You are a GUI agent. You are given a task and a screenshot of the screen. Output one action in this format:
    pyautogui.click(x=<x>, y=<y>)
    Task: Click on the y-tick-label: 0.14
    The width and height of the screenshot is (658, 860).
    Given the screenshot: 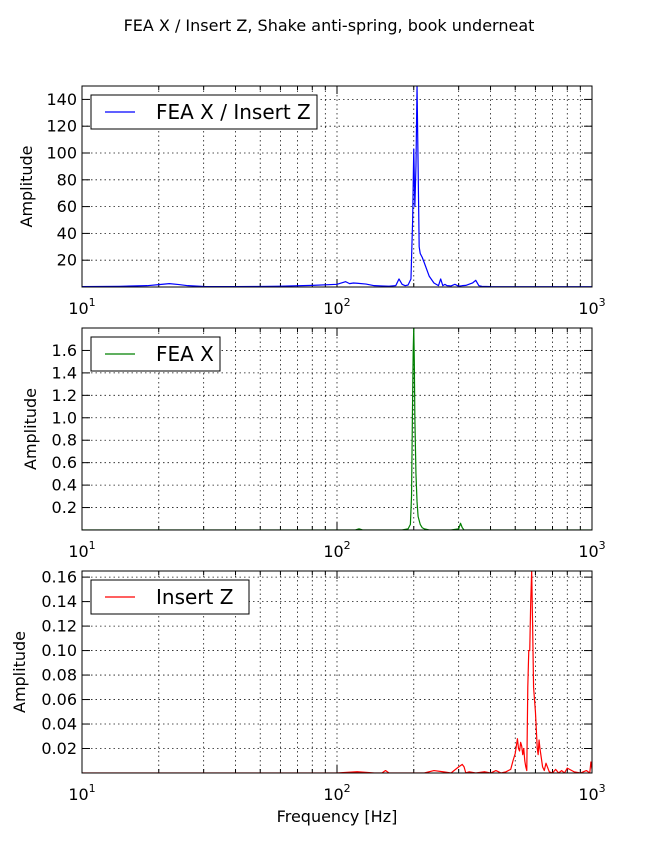 What is the action you would take?
    pyautogui.click(x=59, y=601)
    